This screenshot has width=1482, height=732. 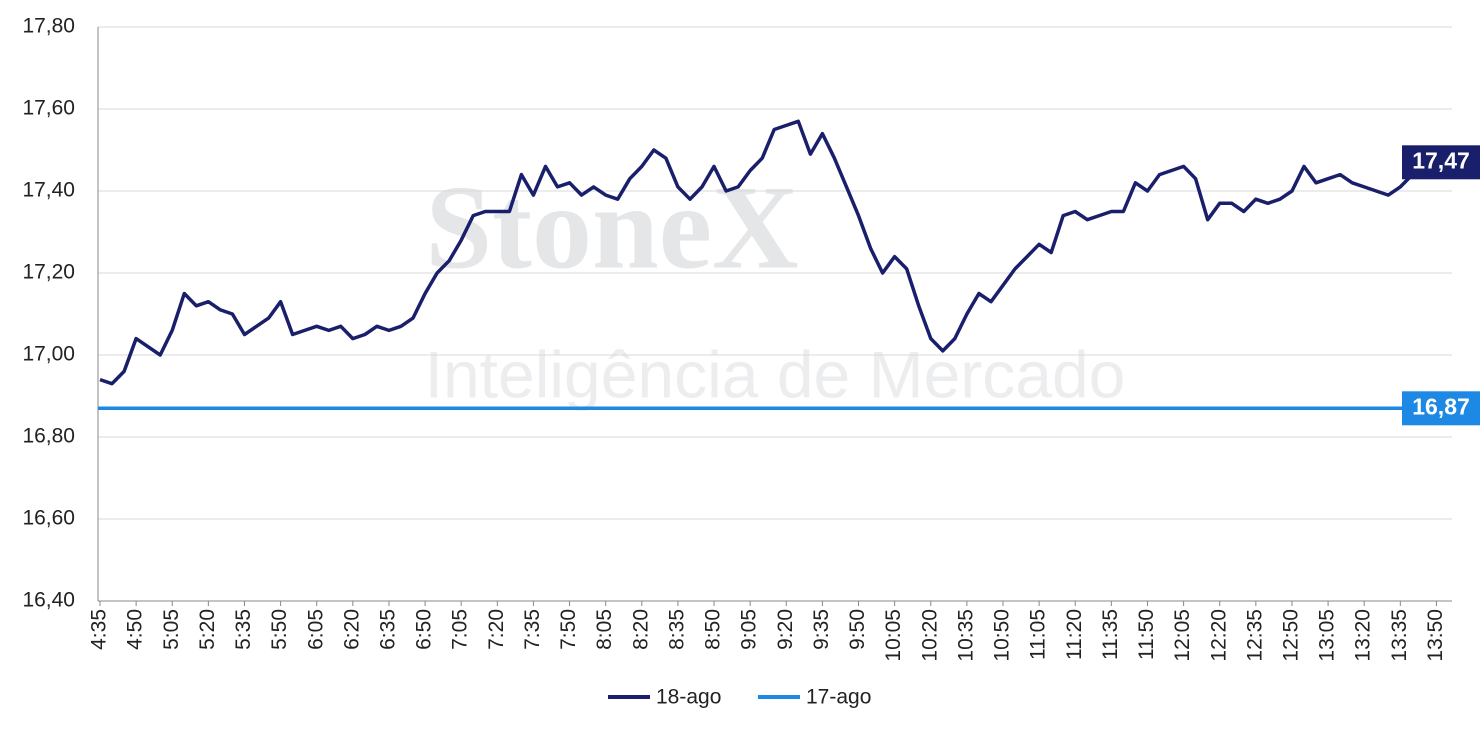 I want to click on x-tick-label: 8:05, so click(x=604, y=629).